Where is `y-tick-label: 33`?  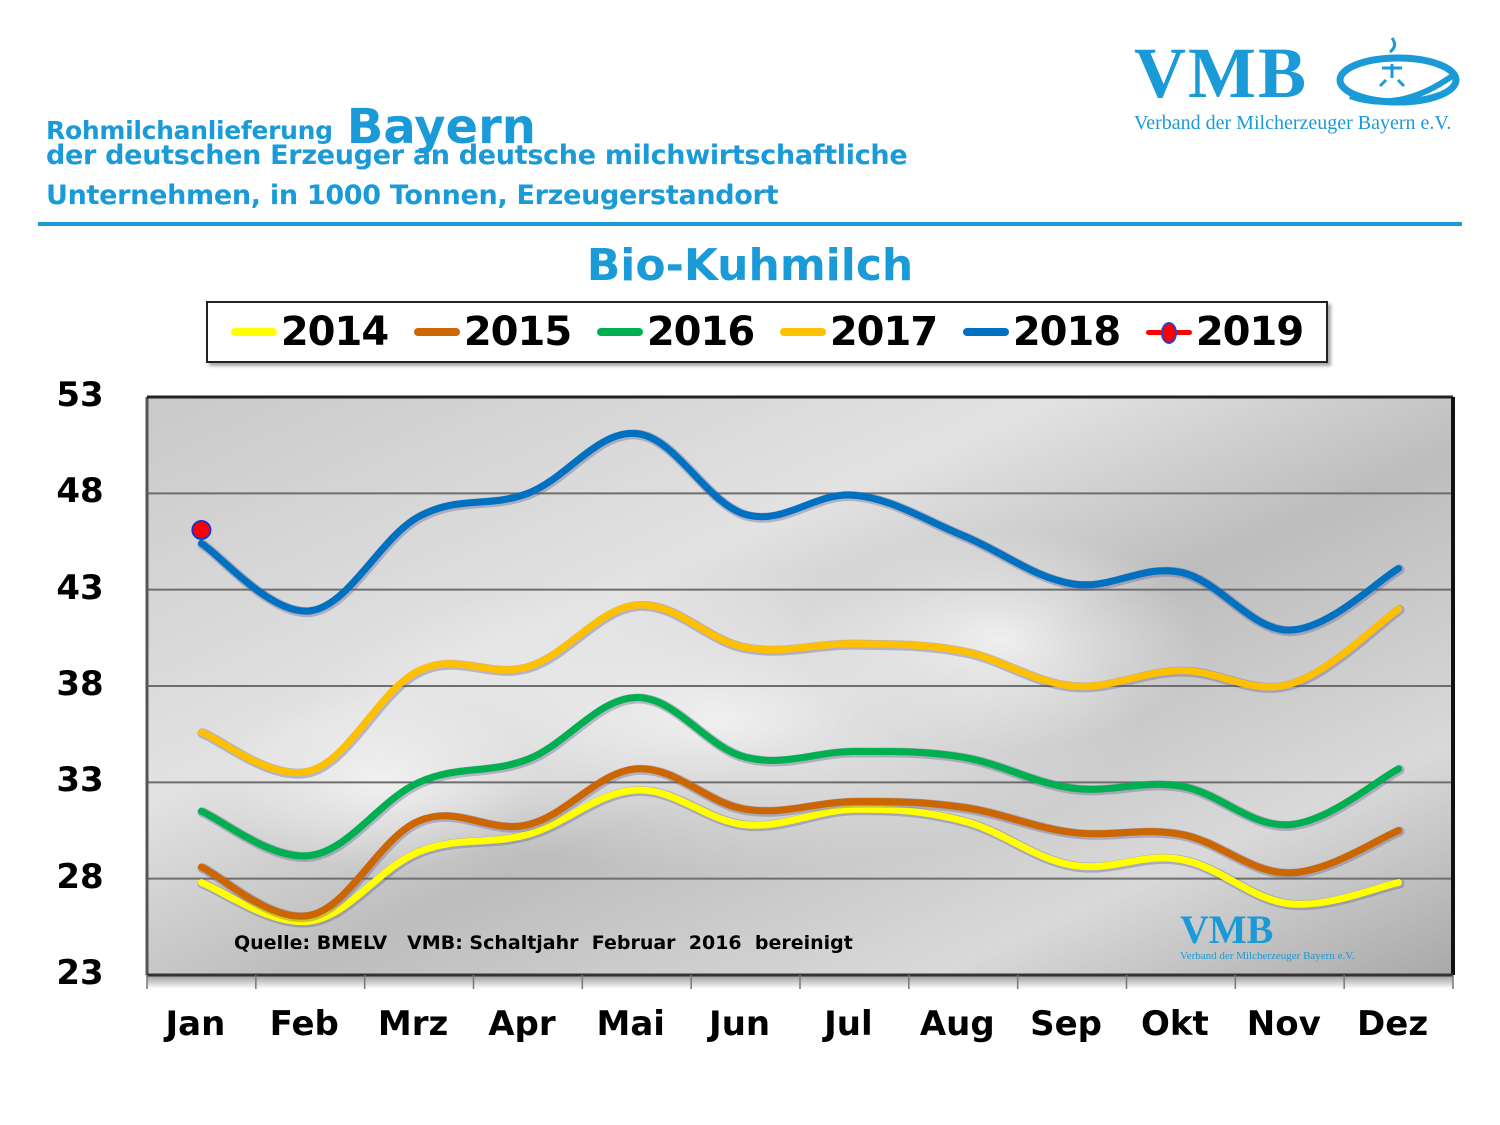 y-tick-label: 33 is located at coordinates (80, 780).